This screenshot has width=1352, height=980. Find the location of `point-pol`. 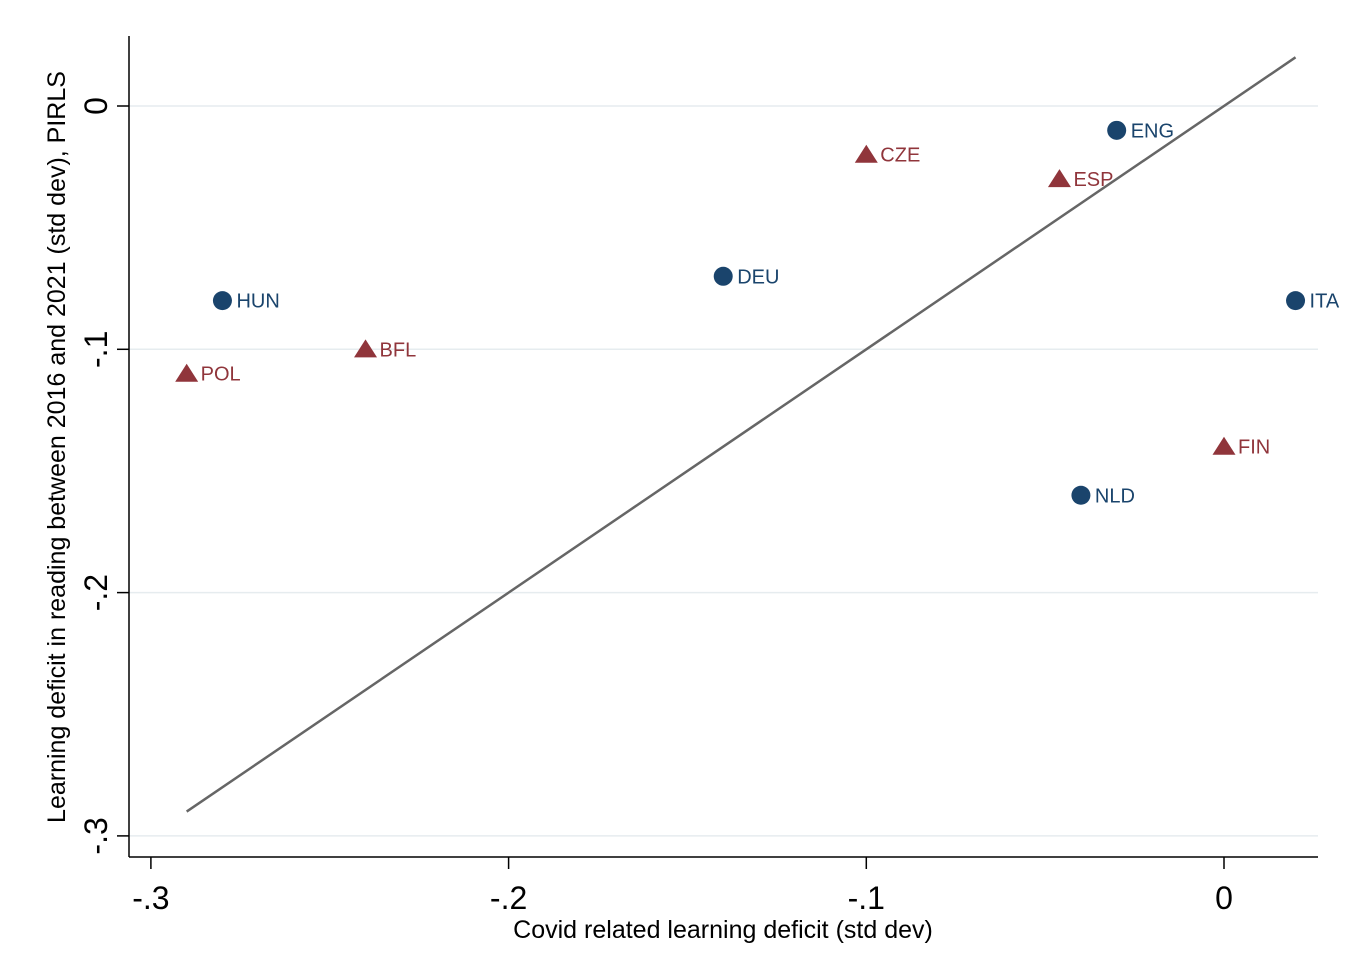

point-pol is located at coordinates (187, 372).